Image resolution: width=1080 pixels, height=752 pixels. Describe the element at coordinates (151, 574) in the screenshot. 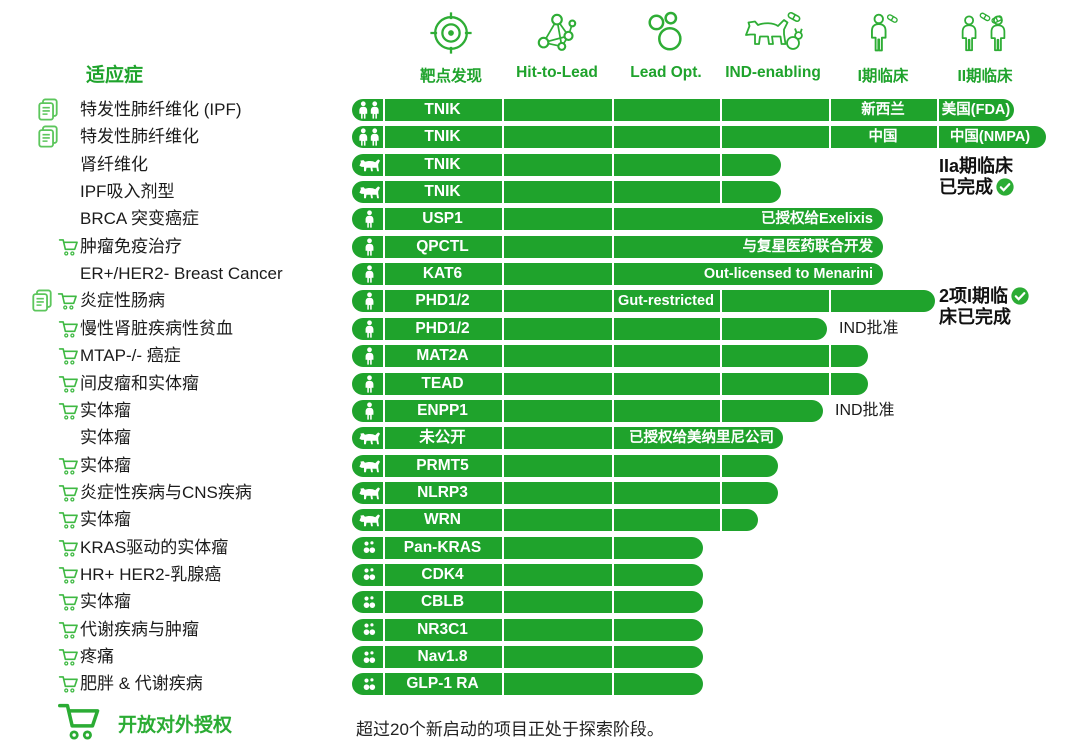

I see `indication-label: HR+ HER2-乳腺癌` at that location.